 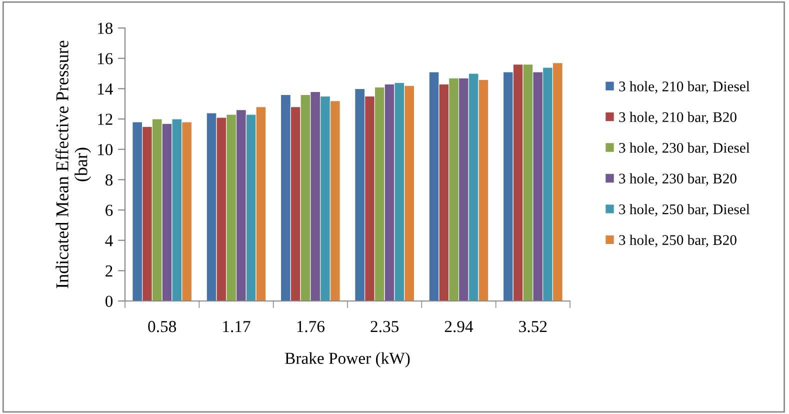 What do you see at coordinates (105, 88) in the screenshot?
I see `y-tick-label: 14` at bounding box center [105, 88].